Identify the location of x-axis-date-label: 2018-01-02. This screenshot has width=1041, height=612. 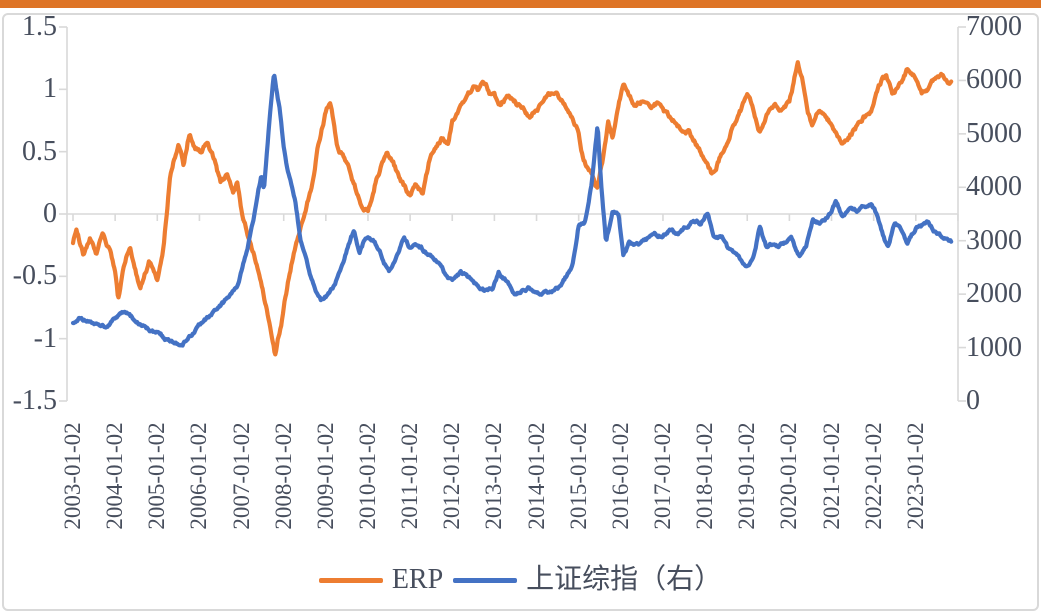
(705, 476).